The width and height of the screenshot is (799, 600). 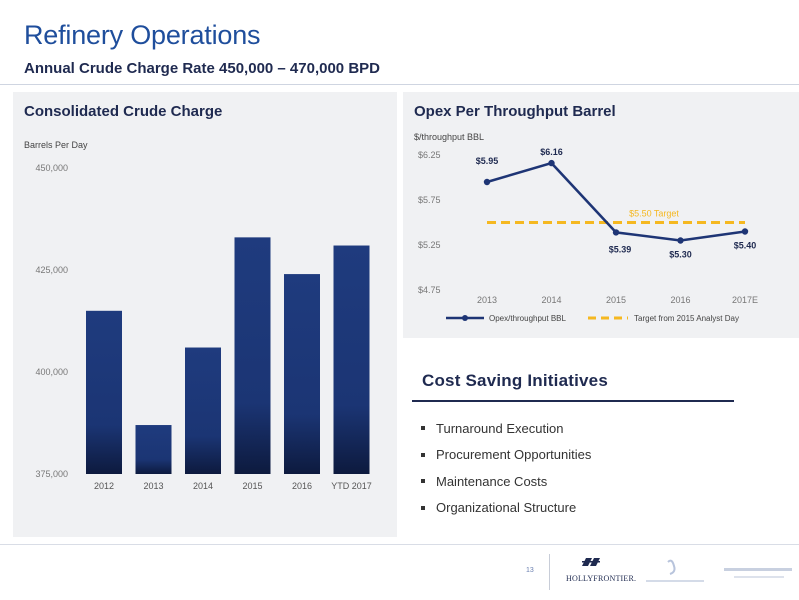 I want to click on target-label: $5.50 Target, so click(x=654, y=214).